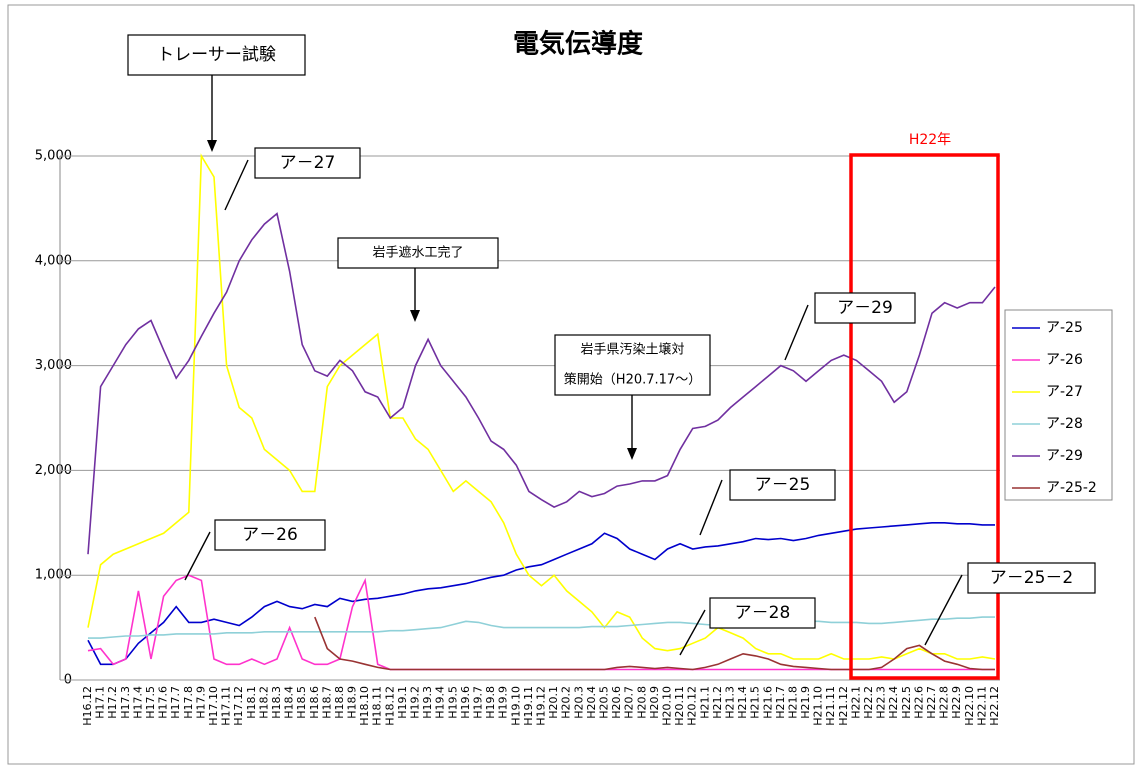  What do you see at coordinates (125, 702) in the screenshot?
I see `x-tick-label: H17.3` at bounding box center [125, 702].